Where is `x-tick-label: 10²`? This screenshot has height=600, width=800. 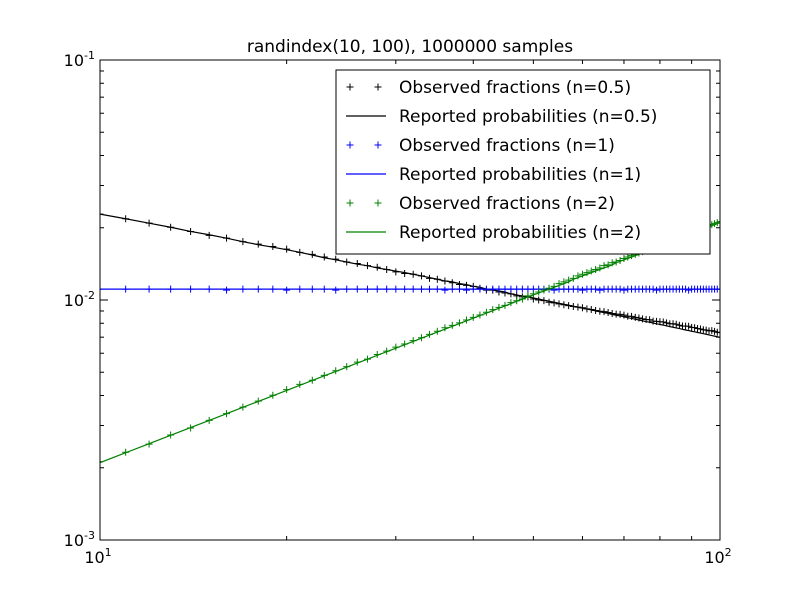 x-tick-label: 10² is located at coordinates (717, 556).